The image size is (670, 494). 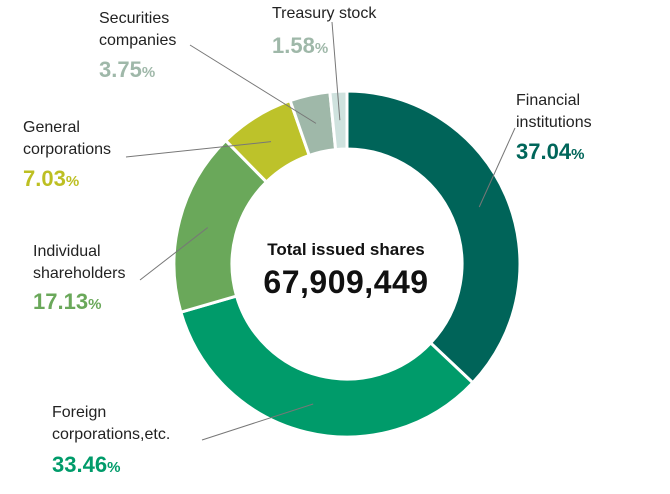 I want to click on label-financial-institutions: Financial institutions, so click(x=554, y=112).